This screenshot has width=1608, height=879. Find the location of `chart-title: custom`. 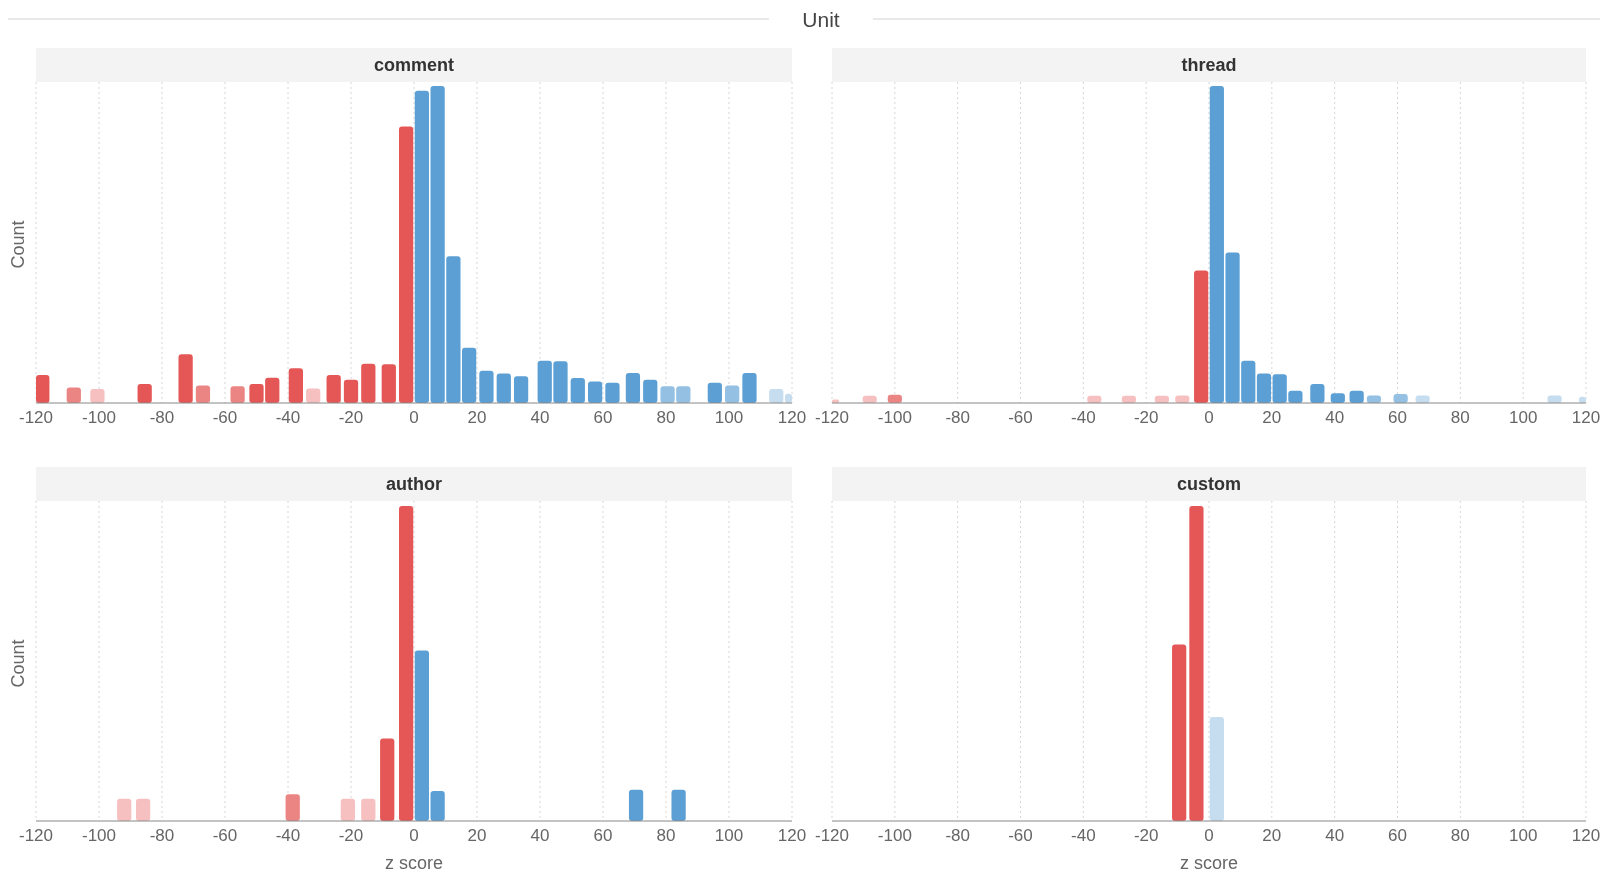

chart-title: custom is located at coordinates (1209, 484).